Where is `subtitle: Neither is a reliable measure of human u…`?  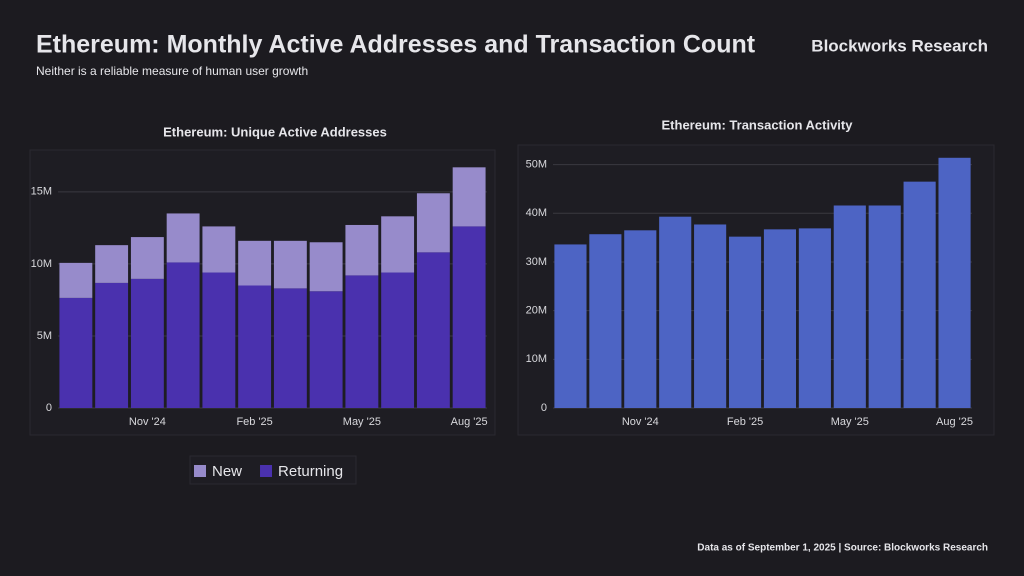 subtitle: Neither is a reliable measure of human u… is located at coordinates (172, 71).